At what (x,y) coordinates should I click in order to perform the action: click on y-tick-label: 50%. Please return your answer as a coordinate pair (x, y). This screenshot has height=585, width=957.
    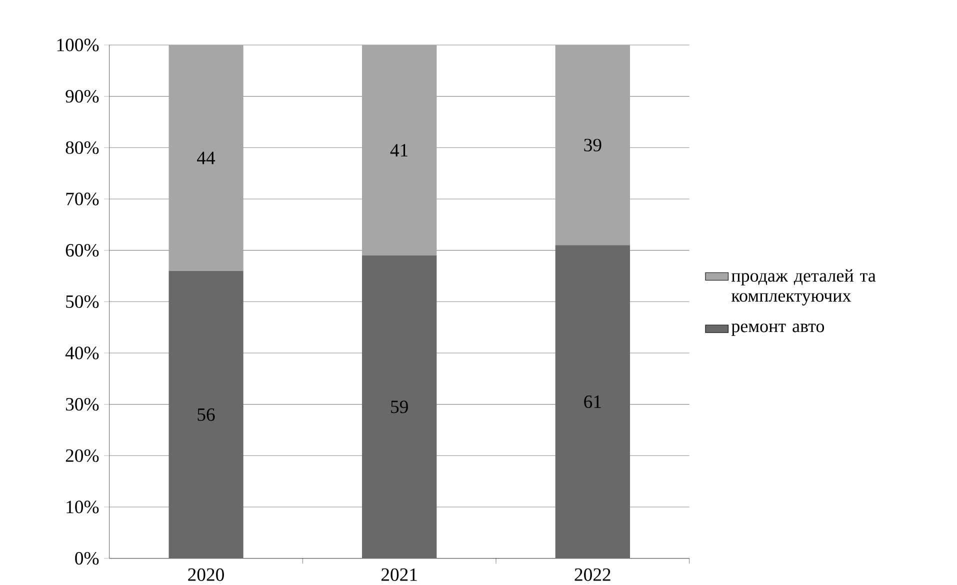
    Looking at the image, I should click on (82, 301).